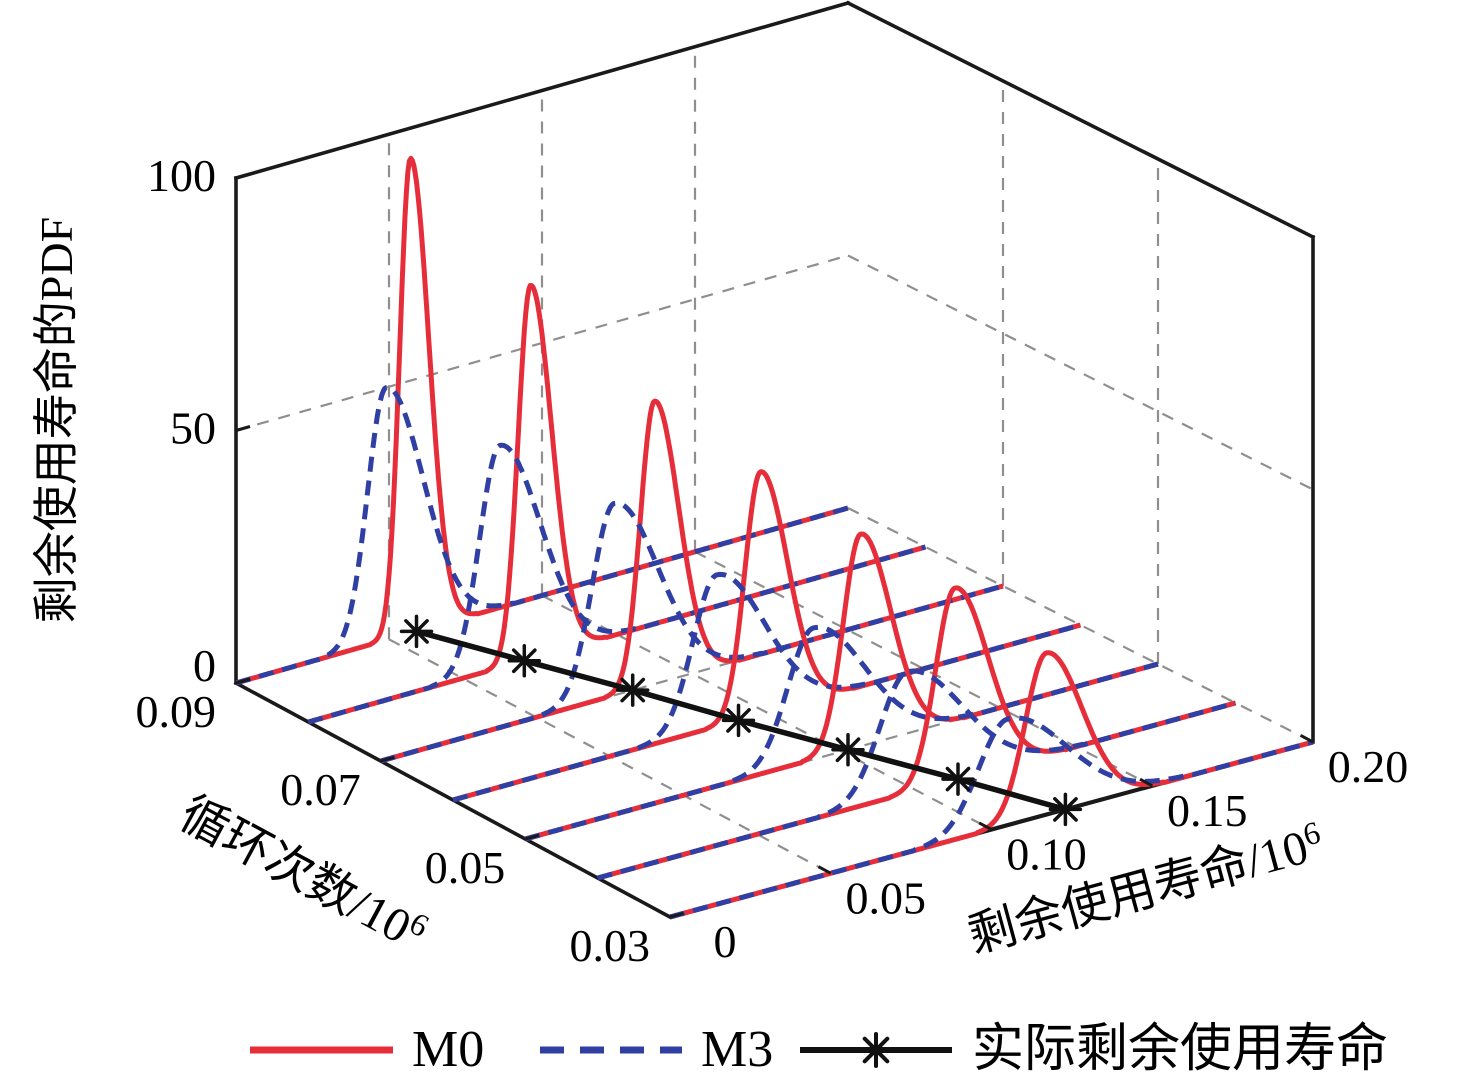  What do you see at coordinates (1180, 1049) in the screenshot?
I see `legend-label: 实际剩余使用寿命` at bounding box center [1180, 1049].